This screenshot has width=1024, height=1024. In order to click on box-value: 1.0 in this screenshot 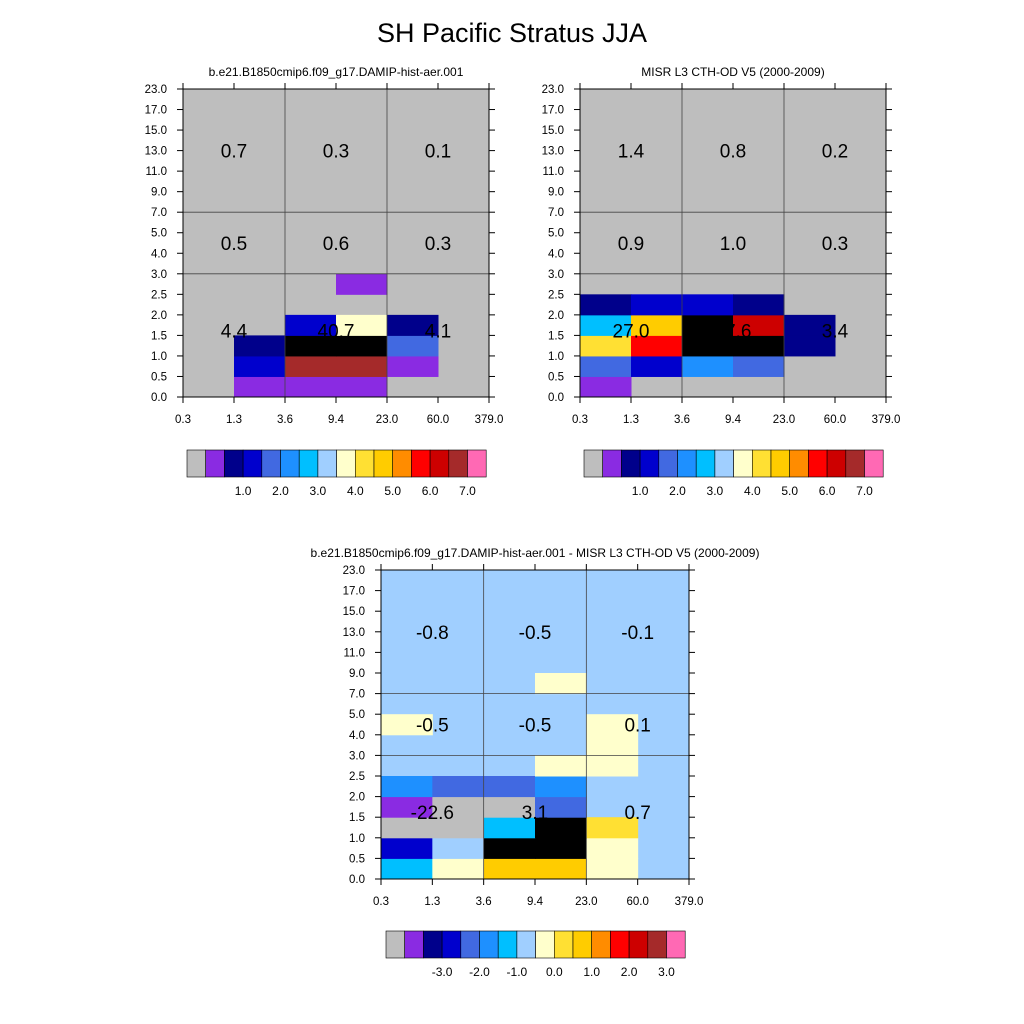, I will do `click(733, 244)`.